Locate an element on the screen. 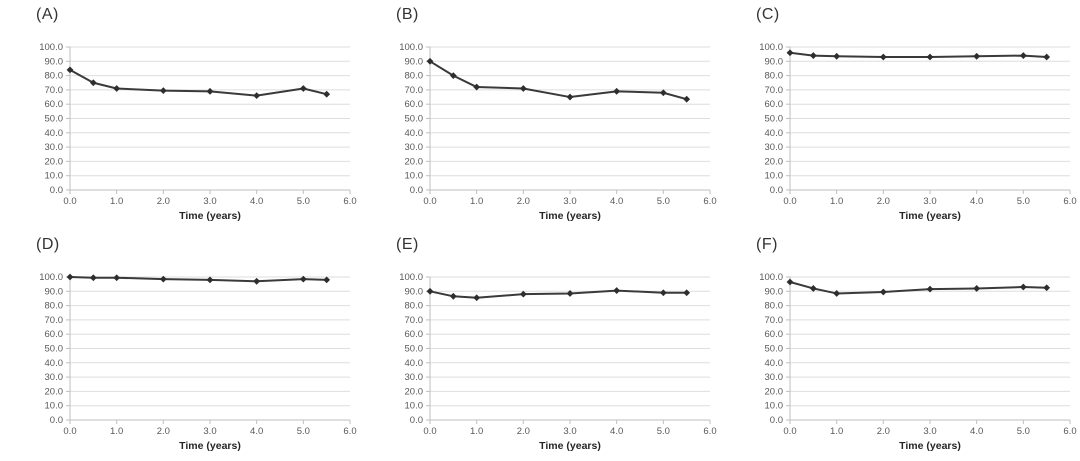  panel-label-d: (D) is located at coordinates (48, 244).